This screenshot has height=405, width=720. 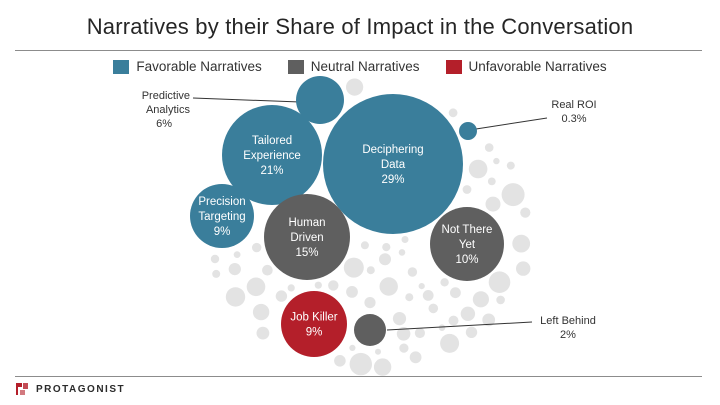 What do you see at coordinates (568, 328) in the screenshot?
I see `callout-left-behind: Left Behind 2%` at bounding box center [568, 328].